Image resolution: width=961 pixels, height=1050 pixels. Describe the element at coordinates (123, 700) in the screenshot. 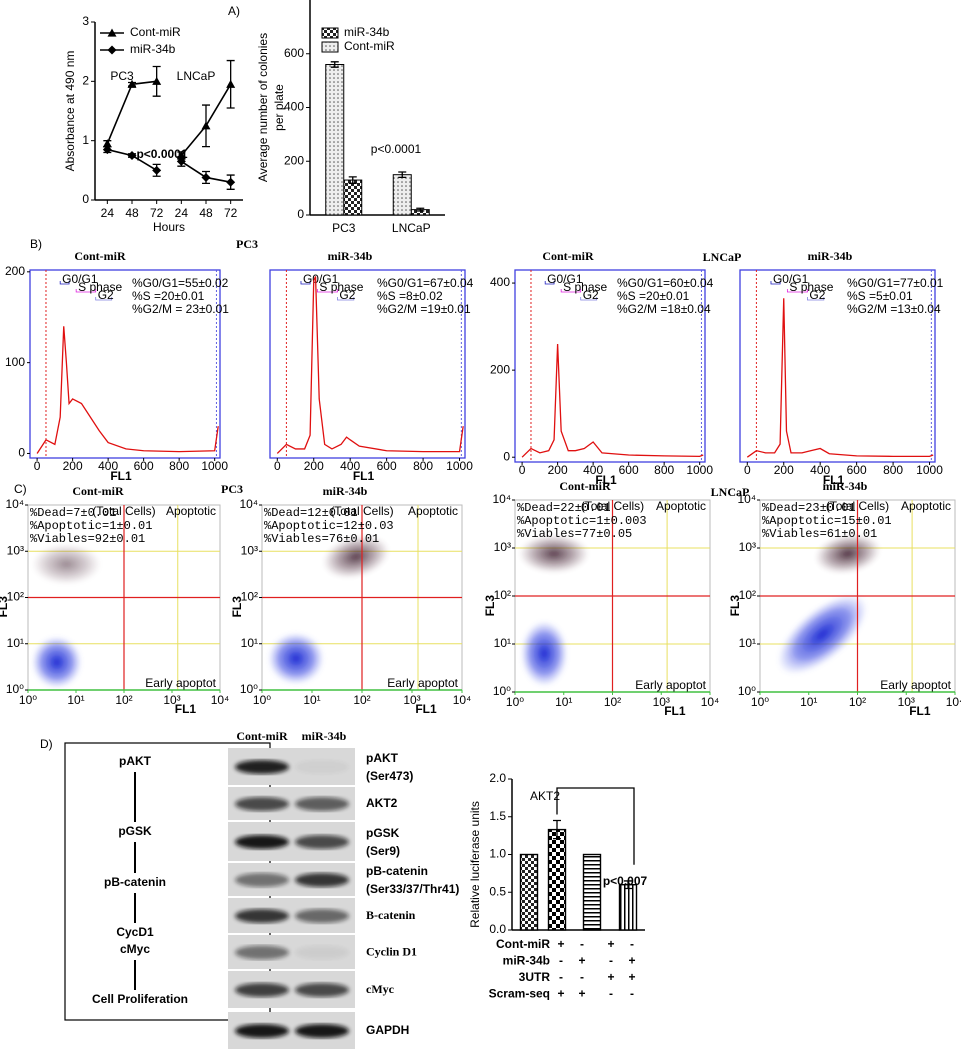

I see `x-tick-label: 10²` at that location.